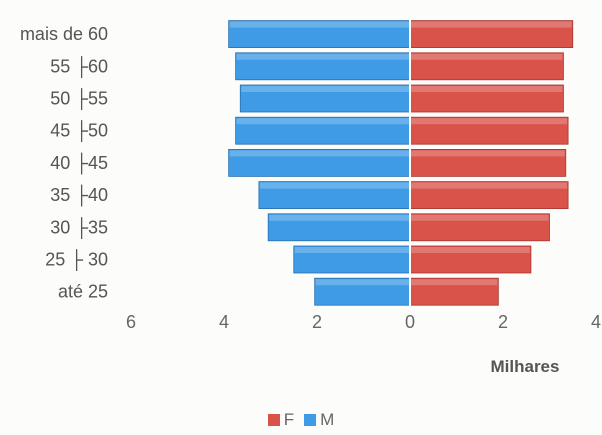 This screenshot has width=602, height=435. What do you see at coordinates (79, 131) in the screenshot?
I see `category-label: 45 ├50` at bounding box center [79, 131].